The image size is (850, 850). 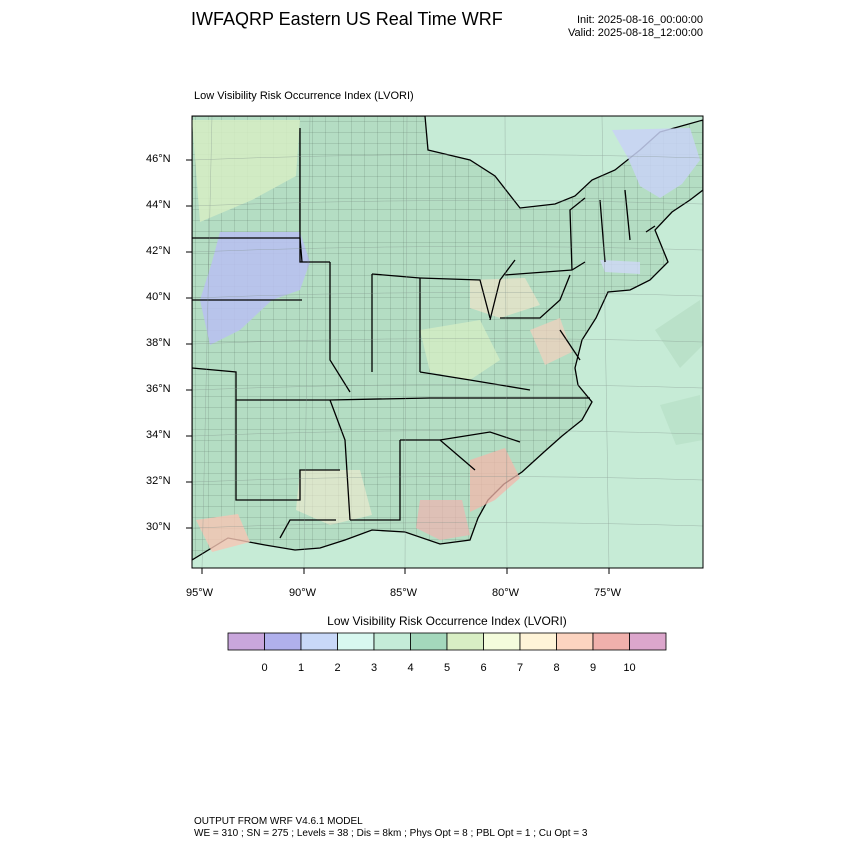 I want to click on lat-ticks, so click(x=189, y=344).